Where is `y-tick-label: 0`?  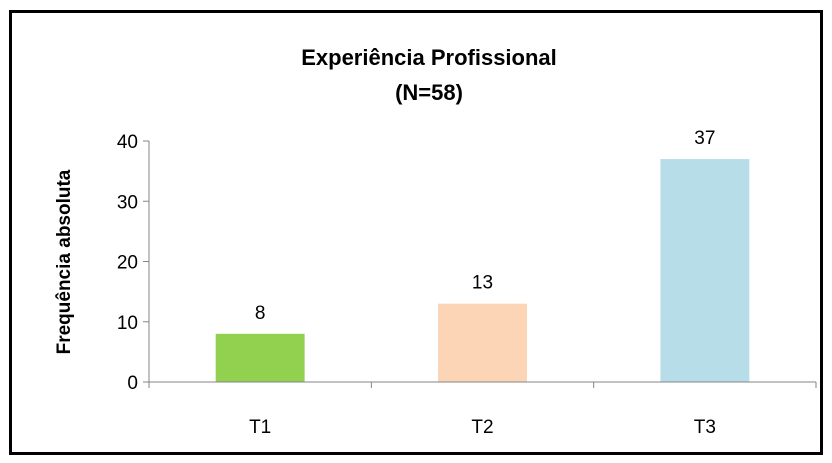
y-tick-label: 0 is located at coordinates (132, 383).